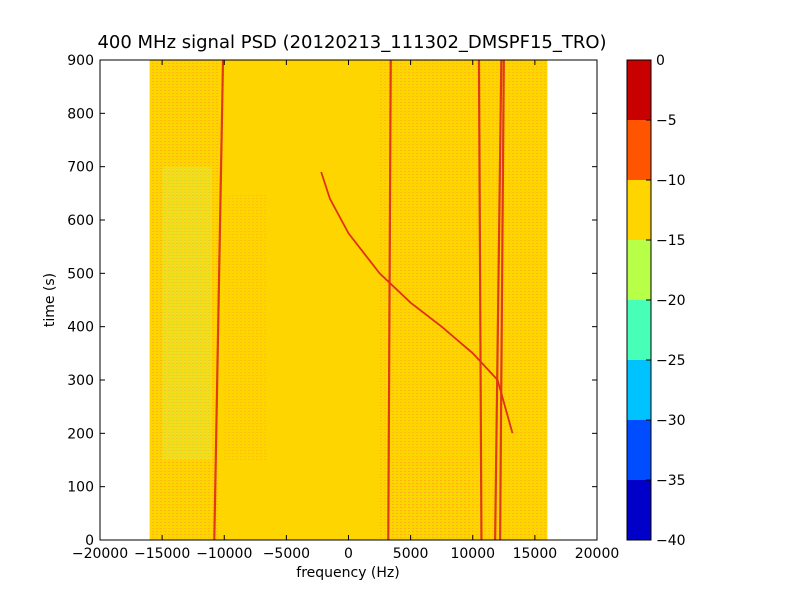 Image resolution: width=800 pixels, height=600 pixels. Describe the element at coordinates (671, 241) in the screenshot. I see `colorbar-tick-label: −15` at that location.